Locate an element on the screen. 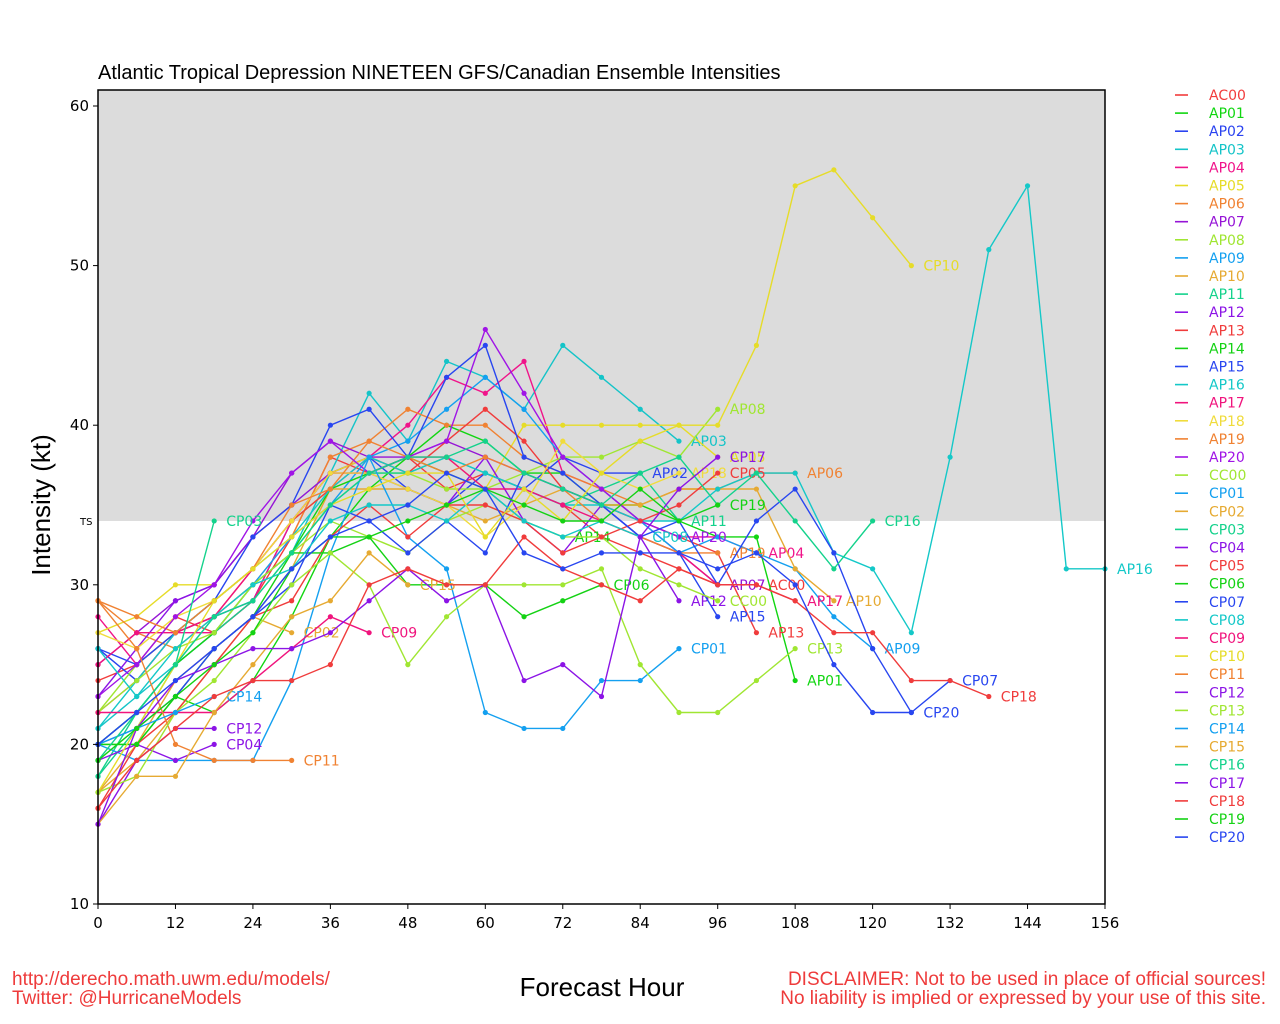  legend-item: AP10 is located at coordinates (1210, 277).